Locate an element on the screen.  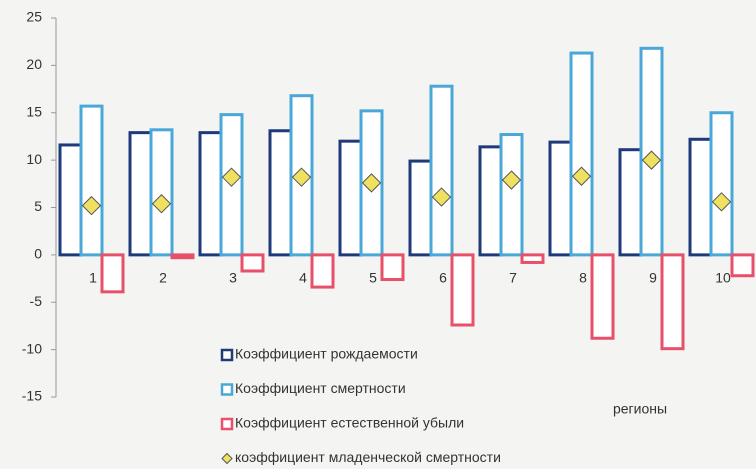
x-tick-label: 2 is located at coordinates (163, 278).